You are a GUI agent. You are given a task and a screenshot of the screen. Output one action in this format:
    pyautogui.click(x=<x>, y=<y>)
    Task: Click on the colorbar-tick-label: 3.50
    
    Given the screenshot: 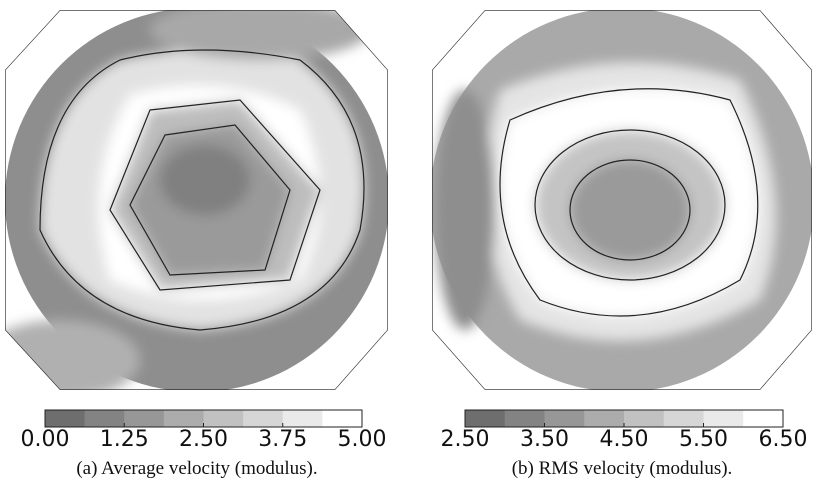 What is the action you would take?
    pyautogui.click(x=544, y=439)
    